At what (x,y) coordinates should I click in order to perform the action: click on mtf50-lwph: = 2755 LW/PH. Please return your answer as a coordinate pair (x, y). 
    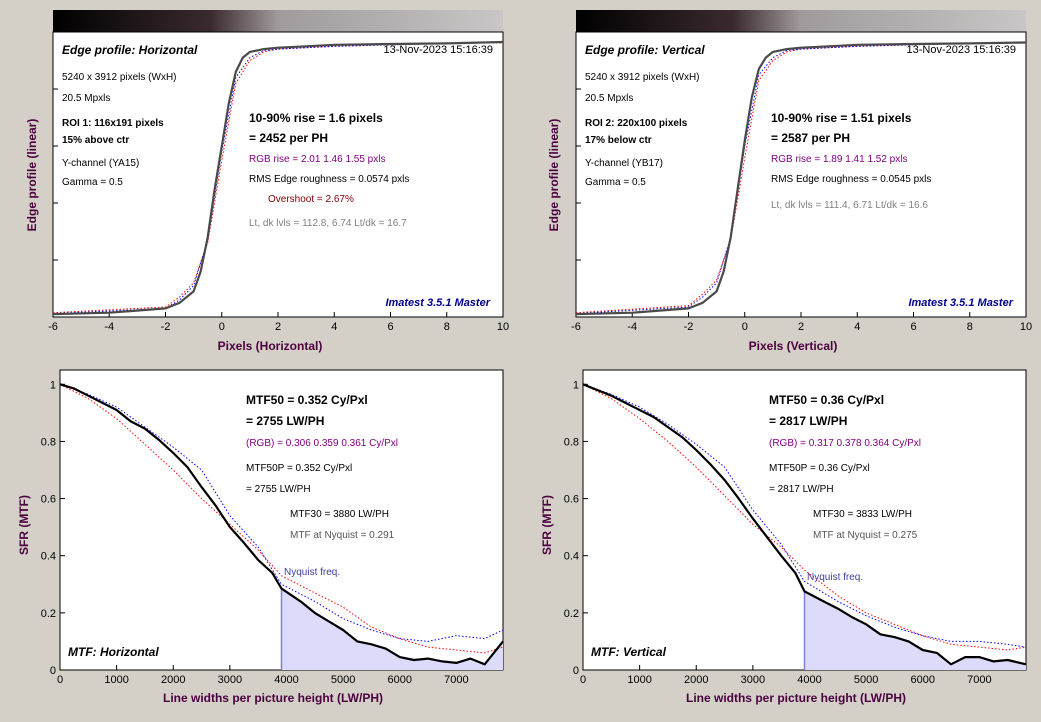
    Looking at the image, I should click on (285, 421).